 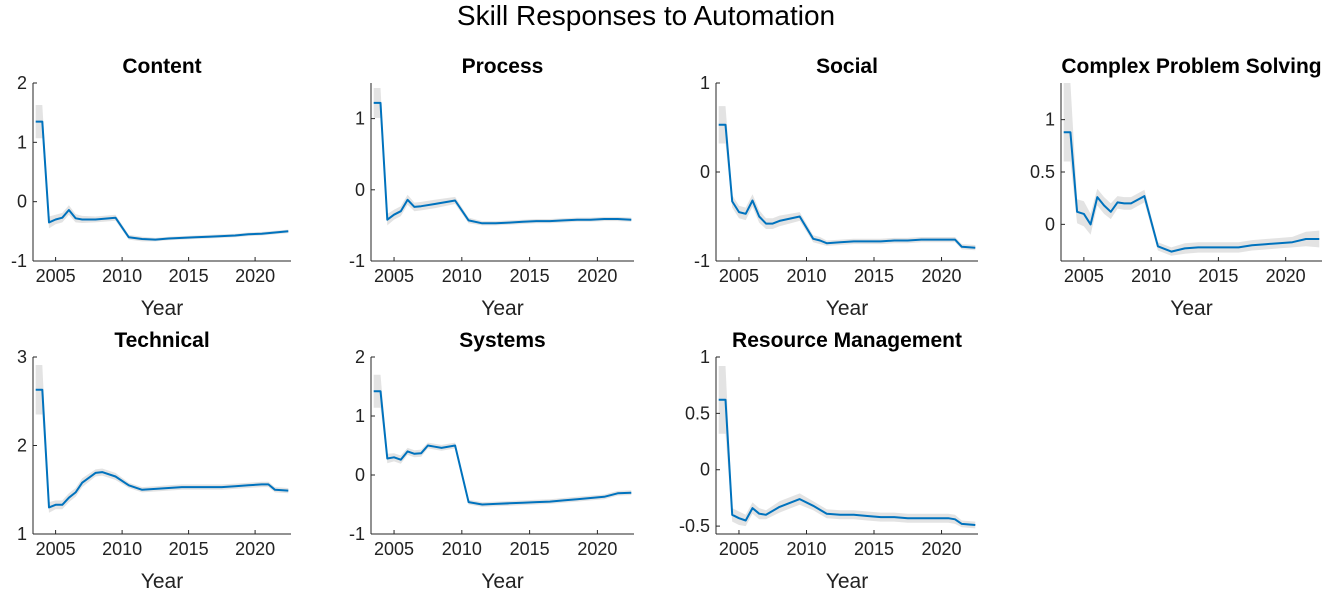 I want to click on chart-4-series-line, so click(x=162, y=448).